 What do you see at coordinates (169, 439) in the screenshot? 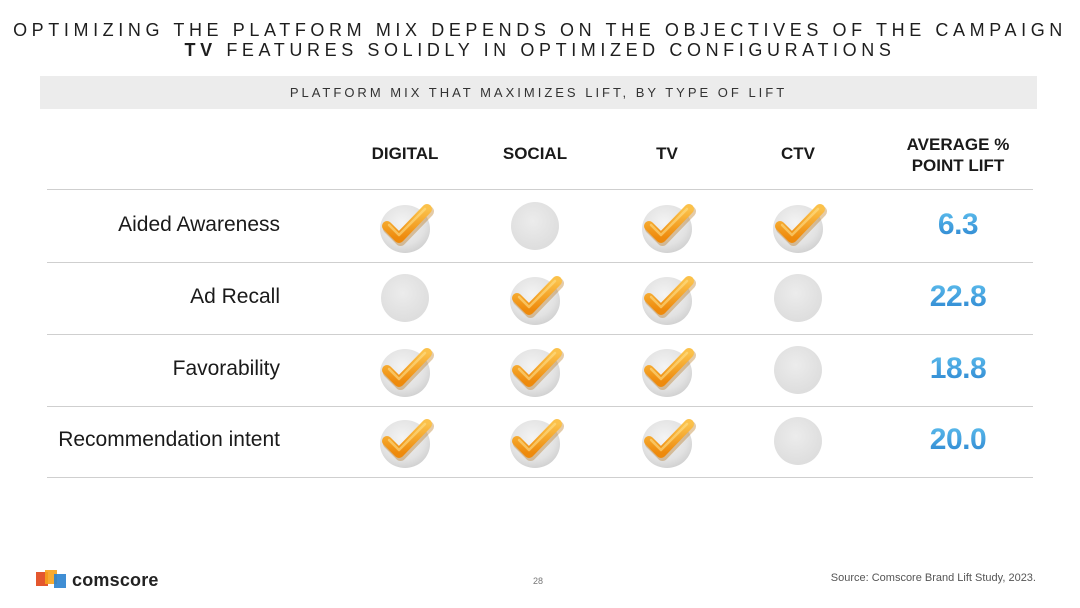
I see `row-label: Recommendation intent` at bounding box center [169, 439].